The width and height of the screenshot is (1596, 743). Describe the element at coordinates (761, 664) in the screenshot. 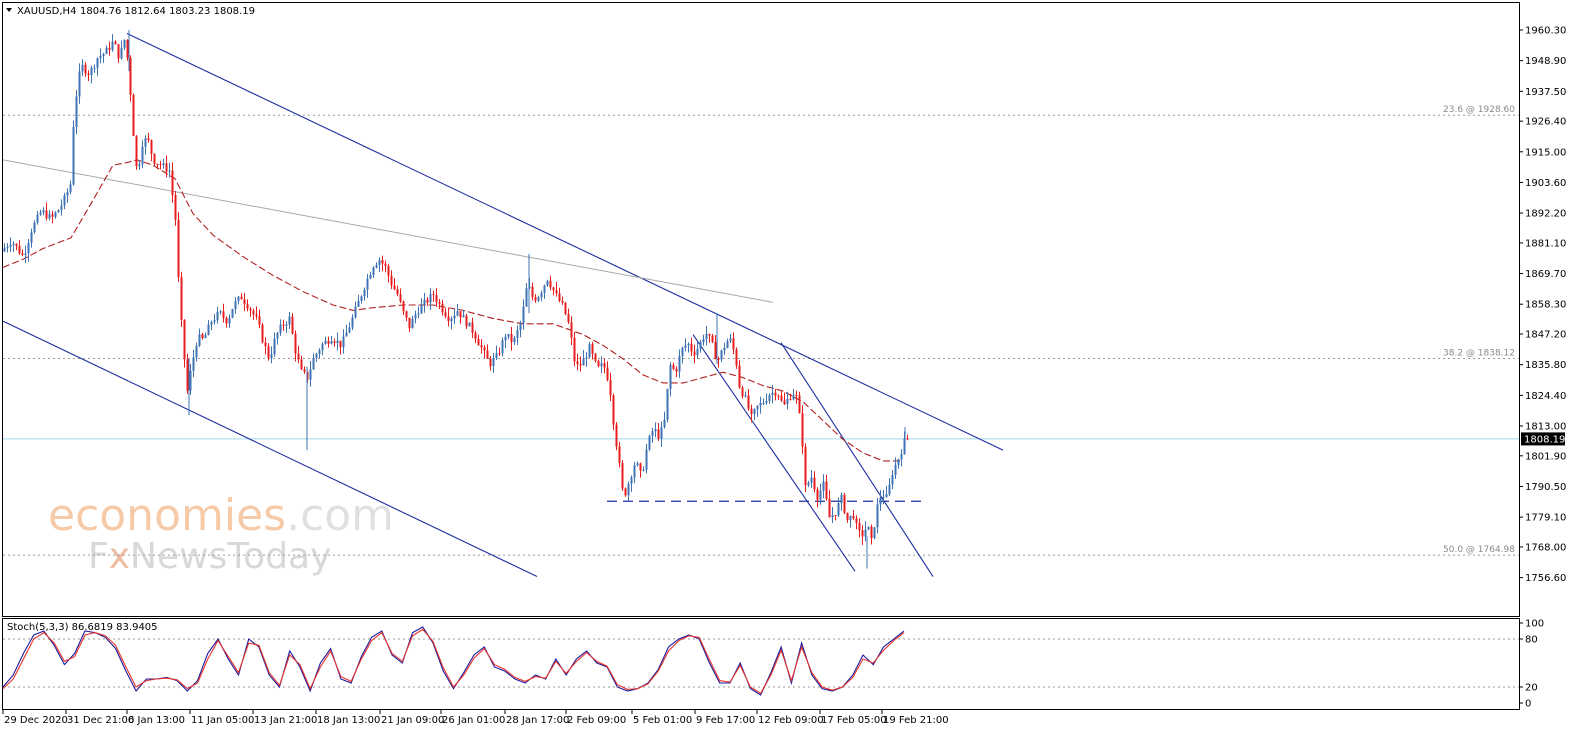

I see `stoch-panel-frame` at that location.